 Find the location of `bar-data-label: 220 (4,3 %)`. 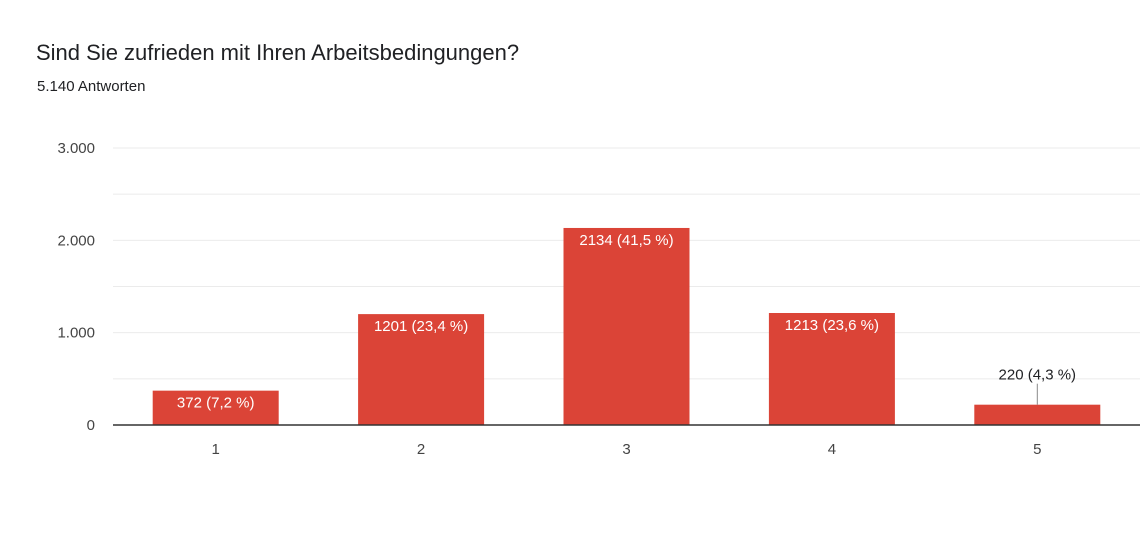

bar-data-label: 220 (4,3 %) is located at coordinates (1038, 375).